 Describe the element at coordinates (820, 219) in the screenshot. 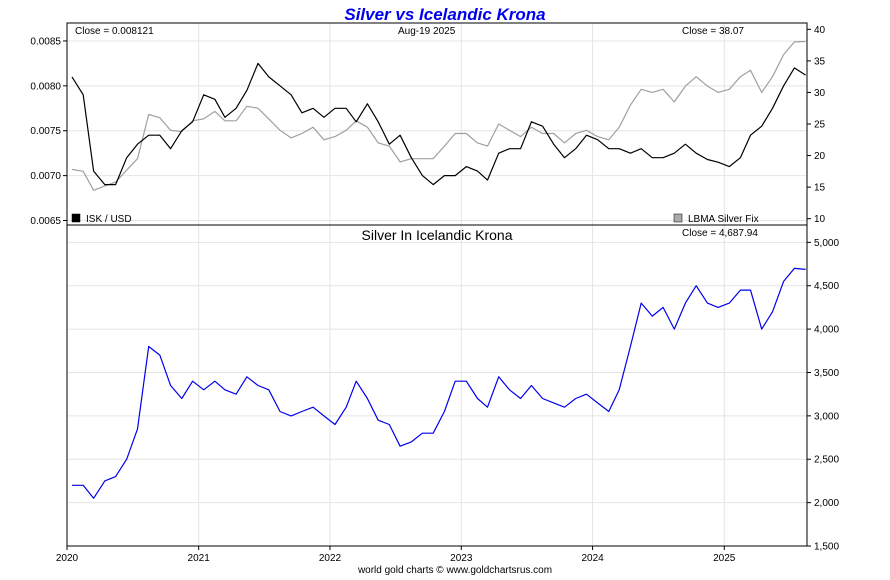

I see `top-right-tick-label: 10` at that location.